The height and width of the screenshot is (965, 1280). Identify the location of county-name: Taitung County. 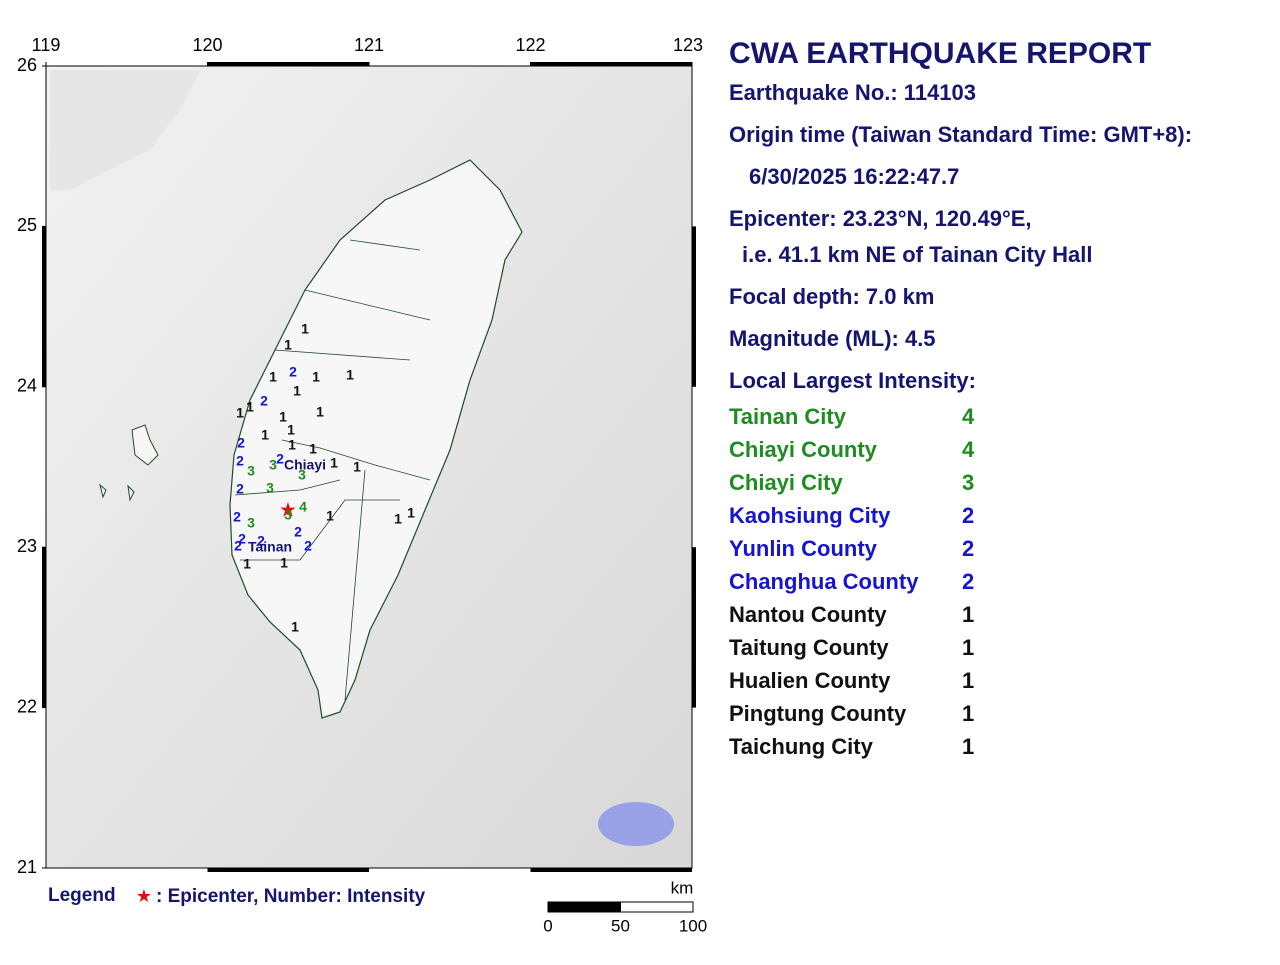
(809, 647).